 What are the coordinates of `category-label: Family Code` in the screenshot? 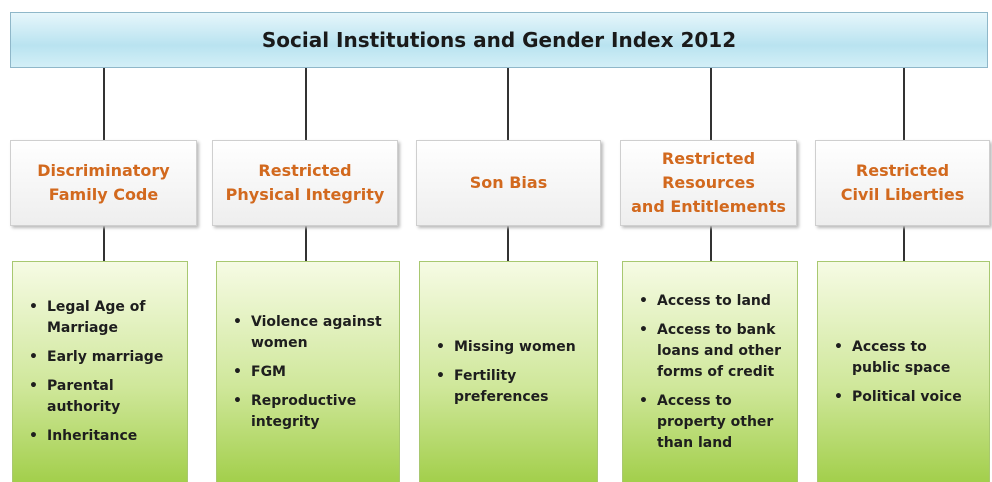 It's located at (103, 194).